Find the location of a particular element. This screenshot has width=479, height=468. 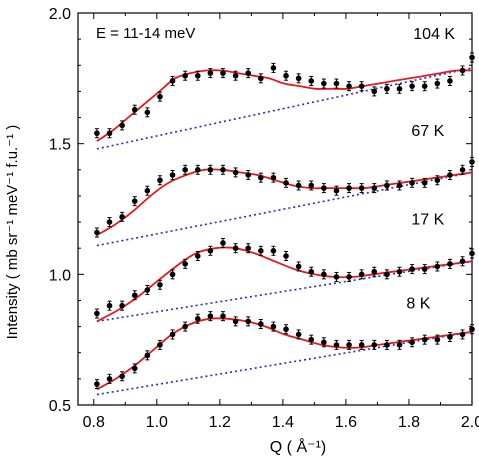

x-tick-label: 1.0 is located at coordinates (157, 422).